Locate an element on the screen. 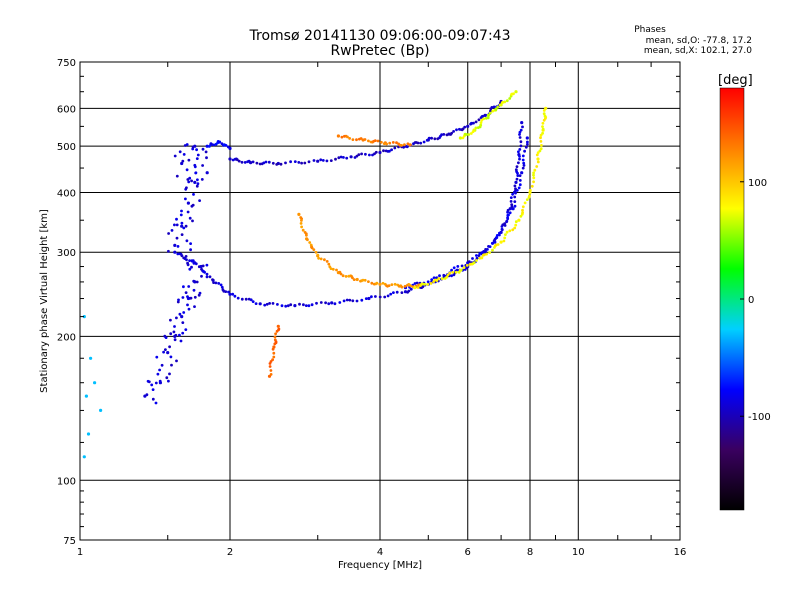  y-tick-label: 200 is located at coordinates (66, 337).